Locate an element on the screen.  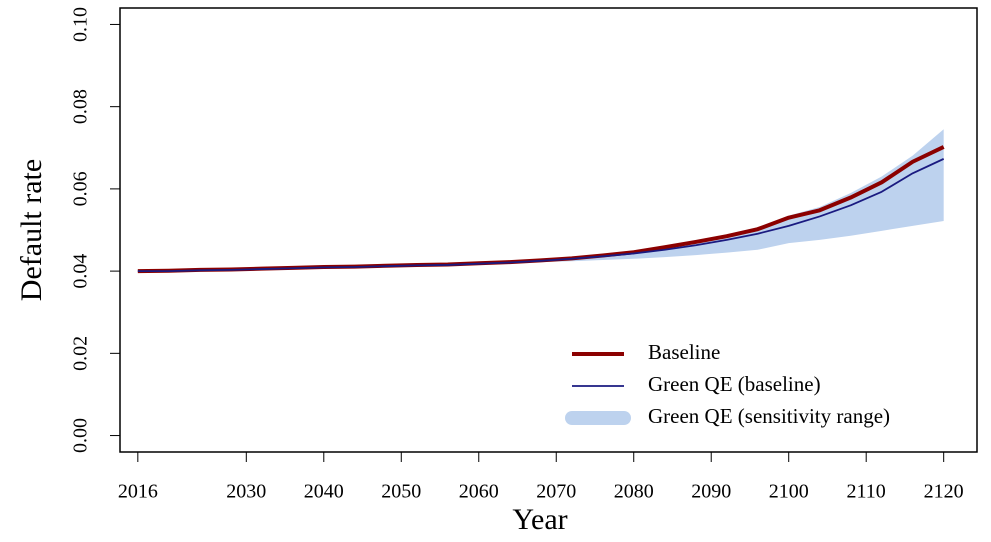
legend-label: Green QE (sensitivity range) is located at coordinates (769, 416).